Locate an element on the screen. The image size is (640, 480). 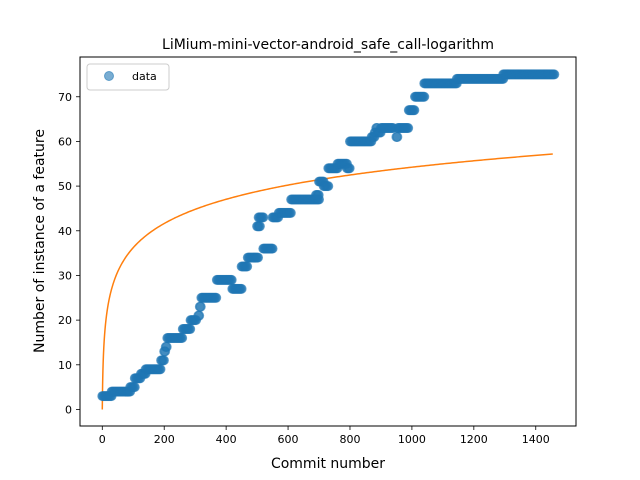
legend: data is located at coordinates (128, 77).